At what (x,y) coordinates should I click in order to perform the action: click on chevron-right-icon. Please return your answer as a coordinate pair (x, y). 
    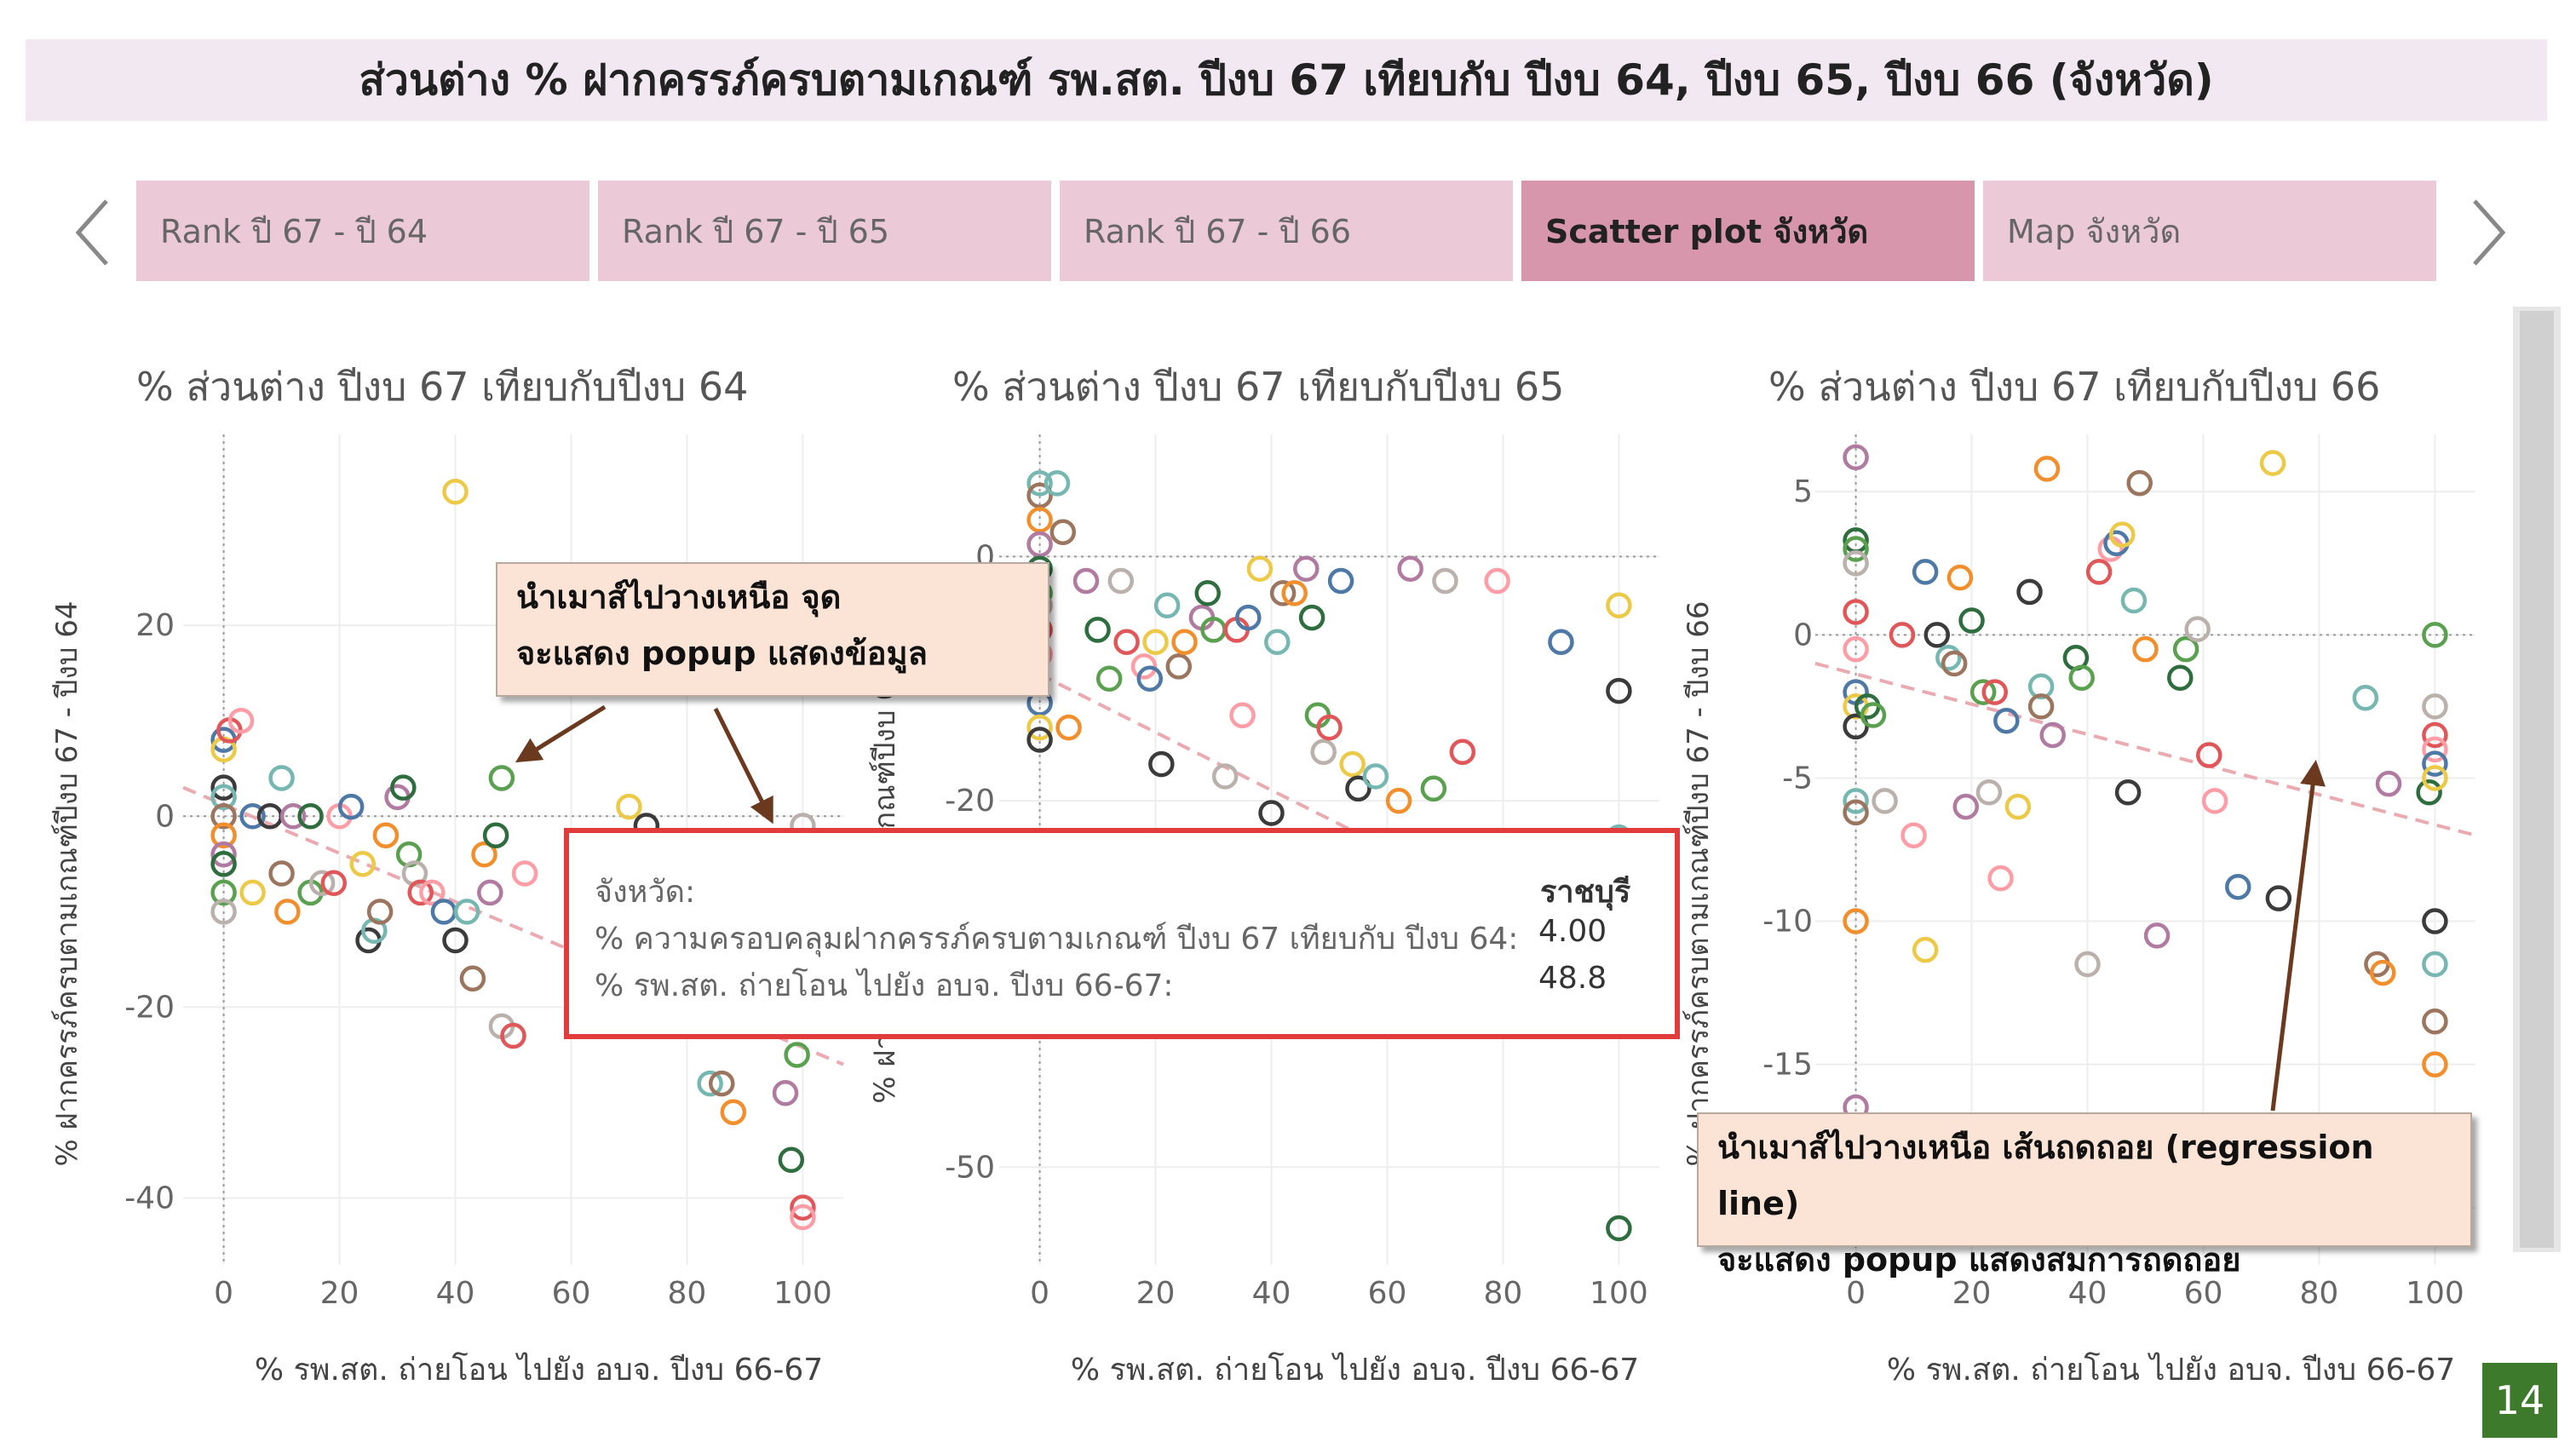
    Looking at the image, I should click on (2487, 233).